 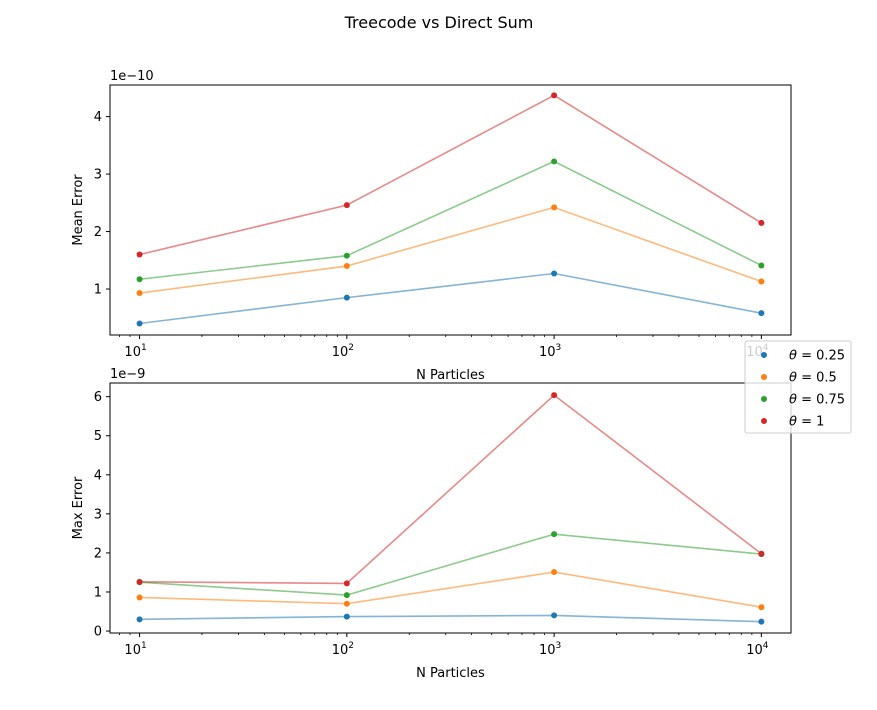 I want to click on y-axis-label: Mean Error, so click(x=78, y=210).